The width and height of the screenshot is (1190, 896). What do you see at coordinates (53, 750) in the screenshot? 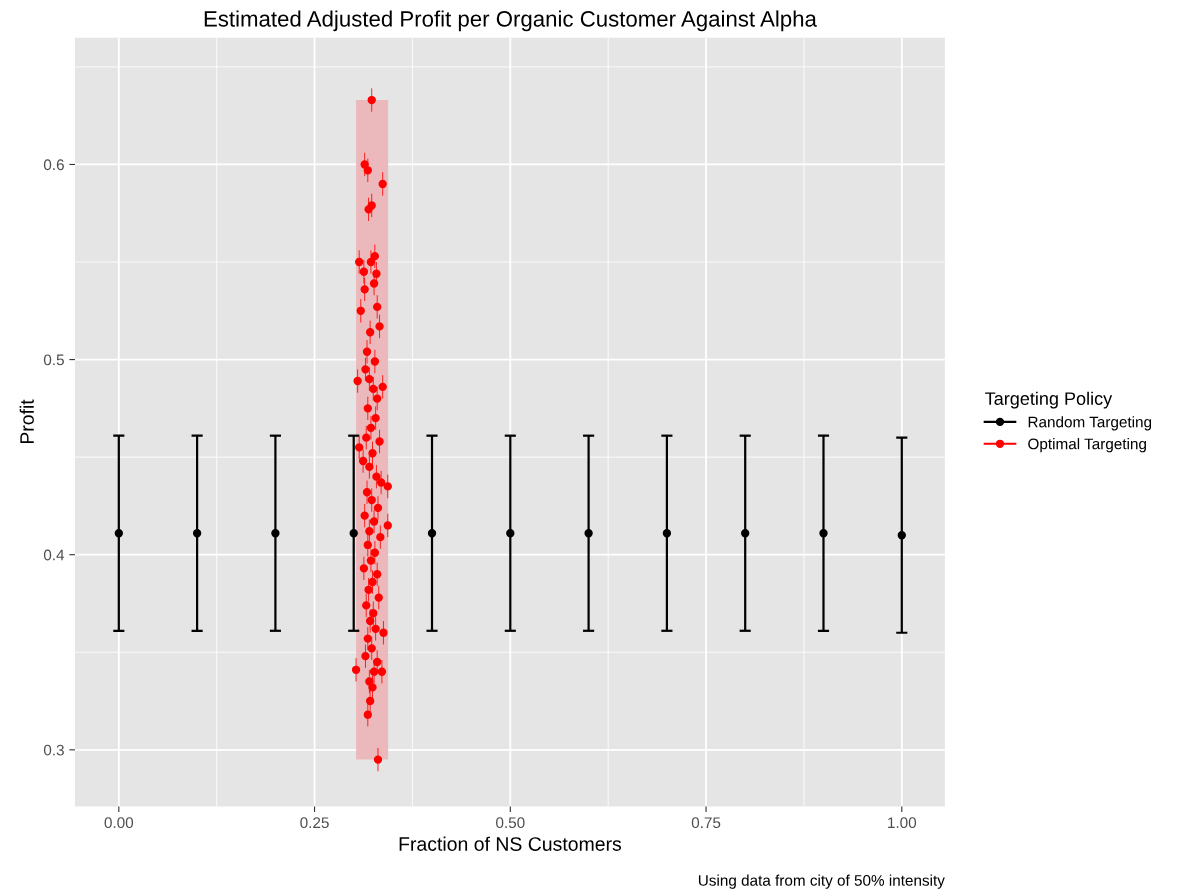
I see `y-tick-label: 0.3` at bounding box center [53, 750].